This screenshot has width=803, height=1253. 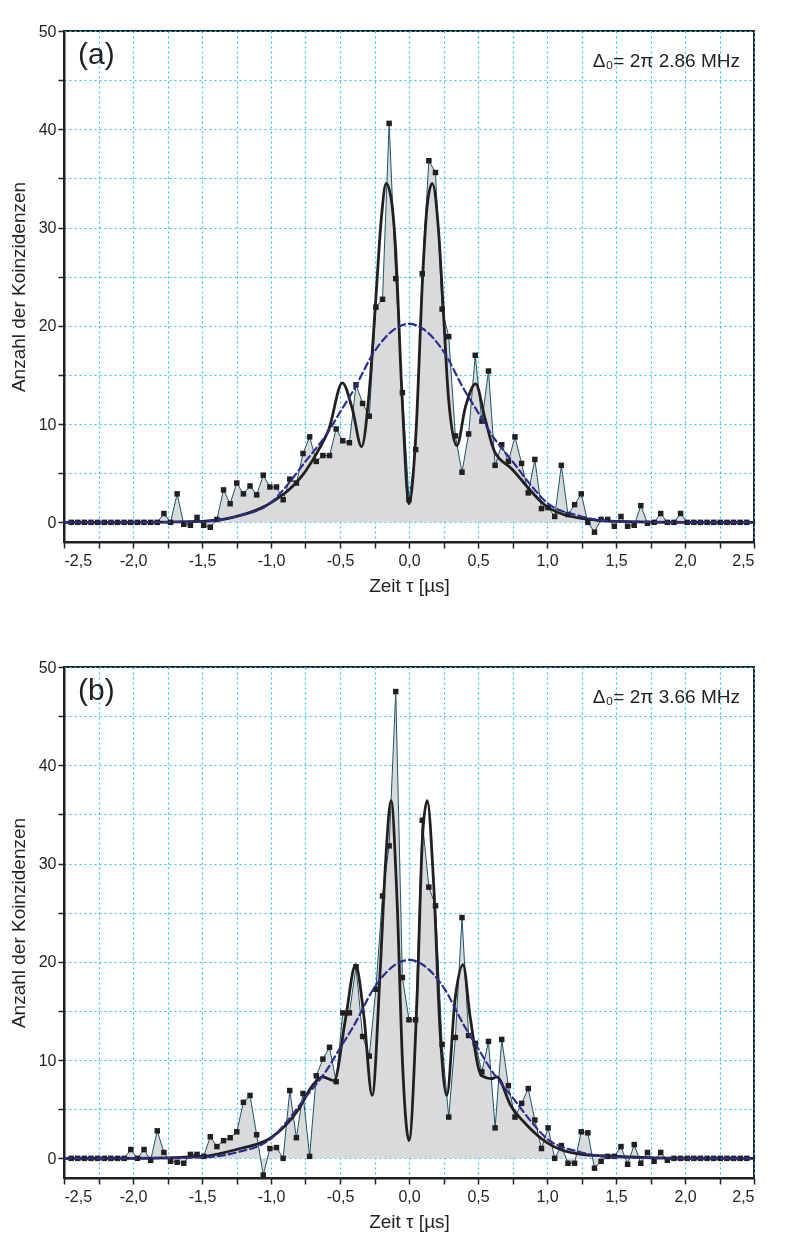 I want to click on line-series, so click(x=409, y=1059).